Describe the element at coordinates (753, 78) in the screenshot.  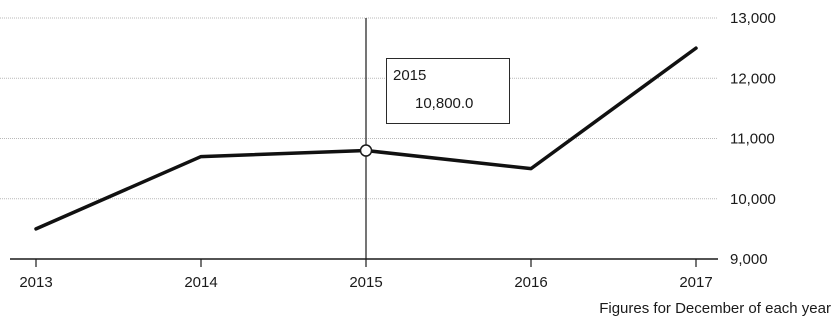
I see `y-tick-label: 12,000` at that location.